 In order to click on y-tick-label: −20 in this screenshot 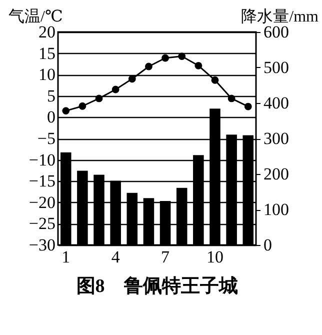, I will do `click(42, 202)`.